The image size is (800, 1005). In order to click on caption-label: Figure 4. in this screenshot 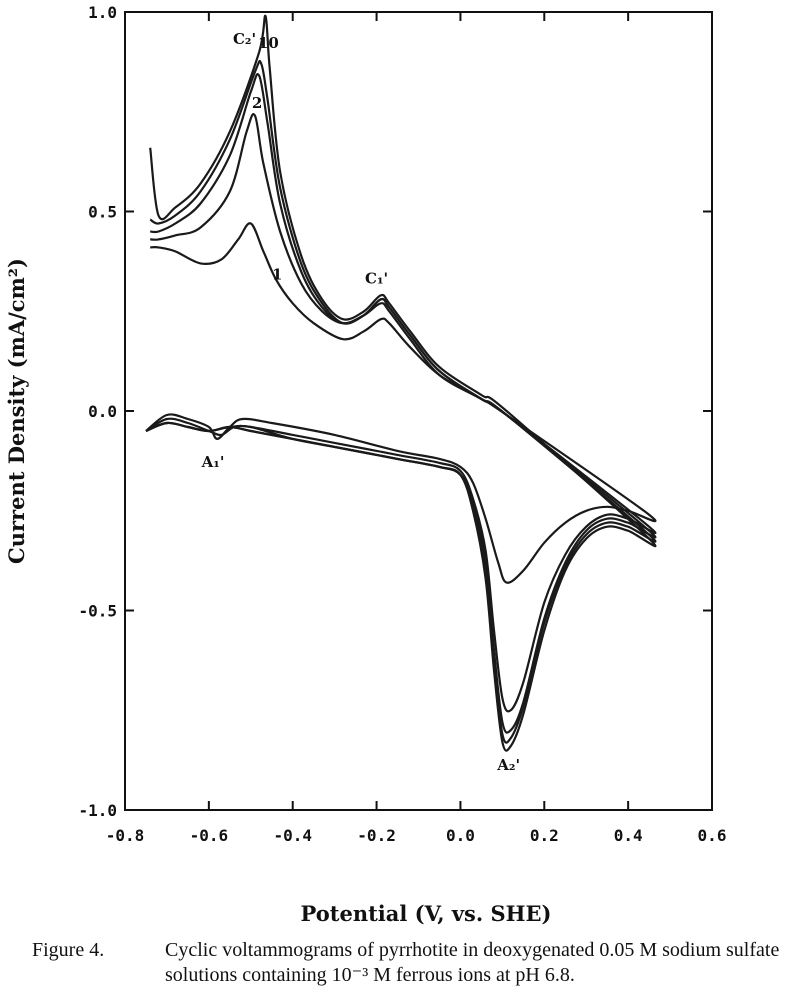, I will do `click(68, 950)`.